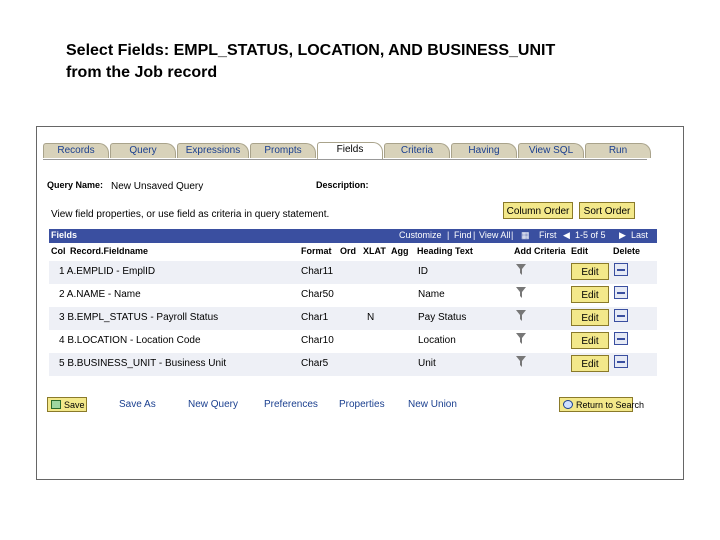  I want to click on tab-query: Query, so click(143, 150).